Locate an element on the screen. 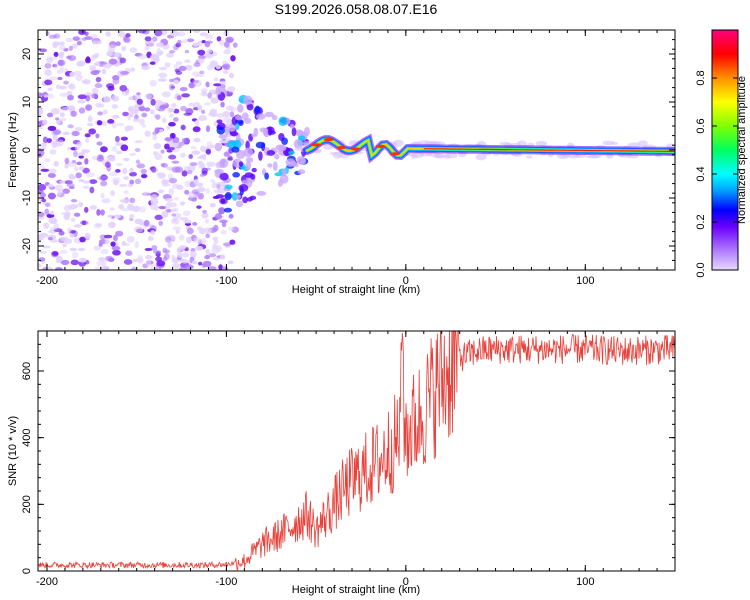 The width and height of the screenshot is (750, 600). spec-ytick-label: 20 is located at coordinates (27, 54).